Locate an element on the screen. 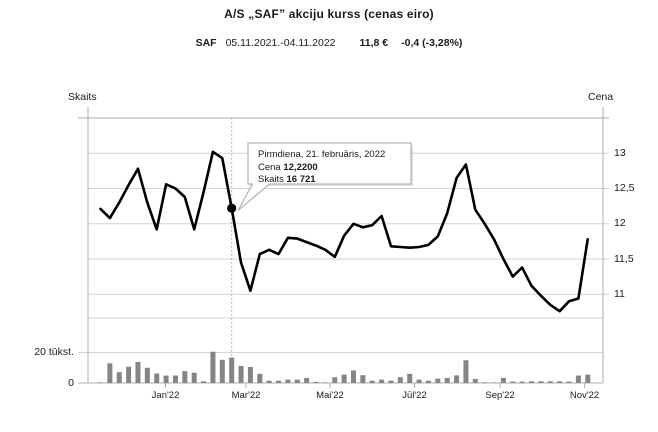 This screenshot has width=658, height=432. right-axis-title: Cena is located at coordinates (601, 97).